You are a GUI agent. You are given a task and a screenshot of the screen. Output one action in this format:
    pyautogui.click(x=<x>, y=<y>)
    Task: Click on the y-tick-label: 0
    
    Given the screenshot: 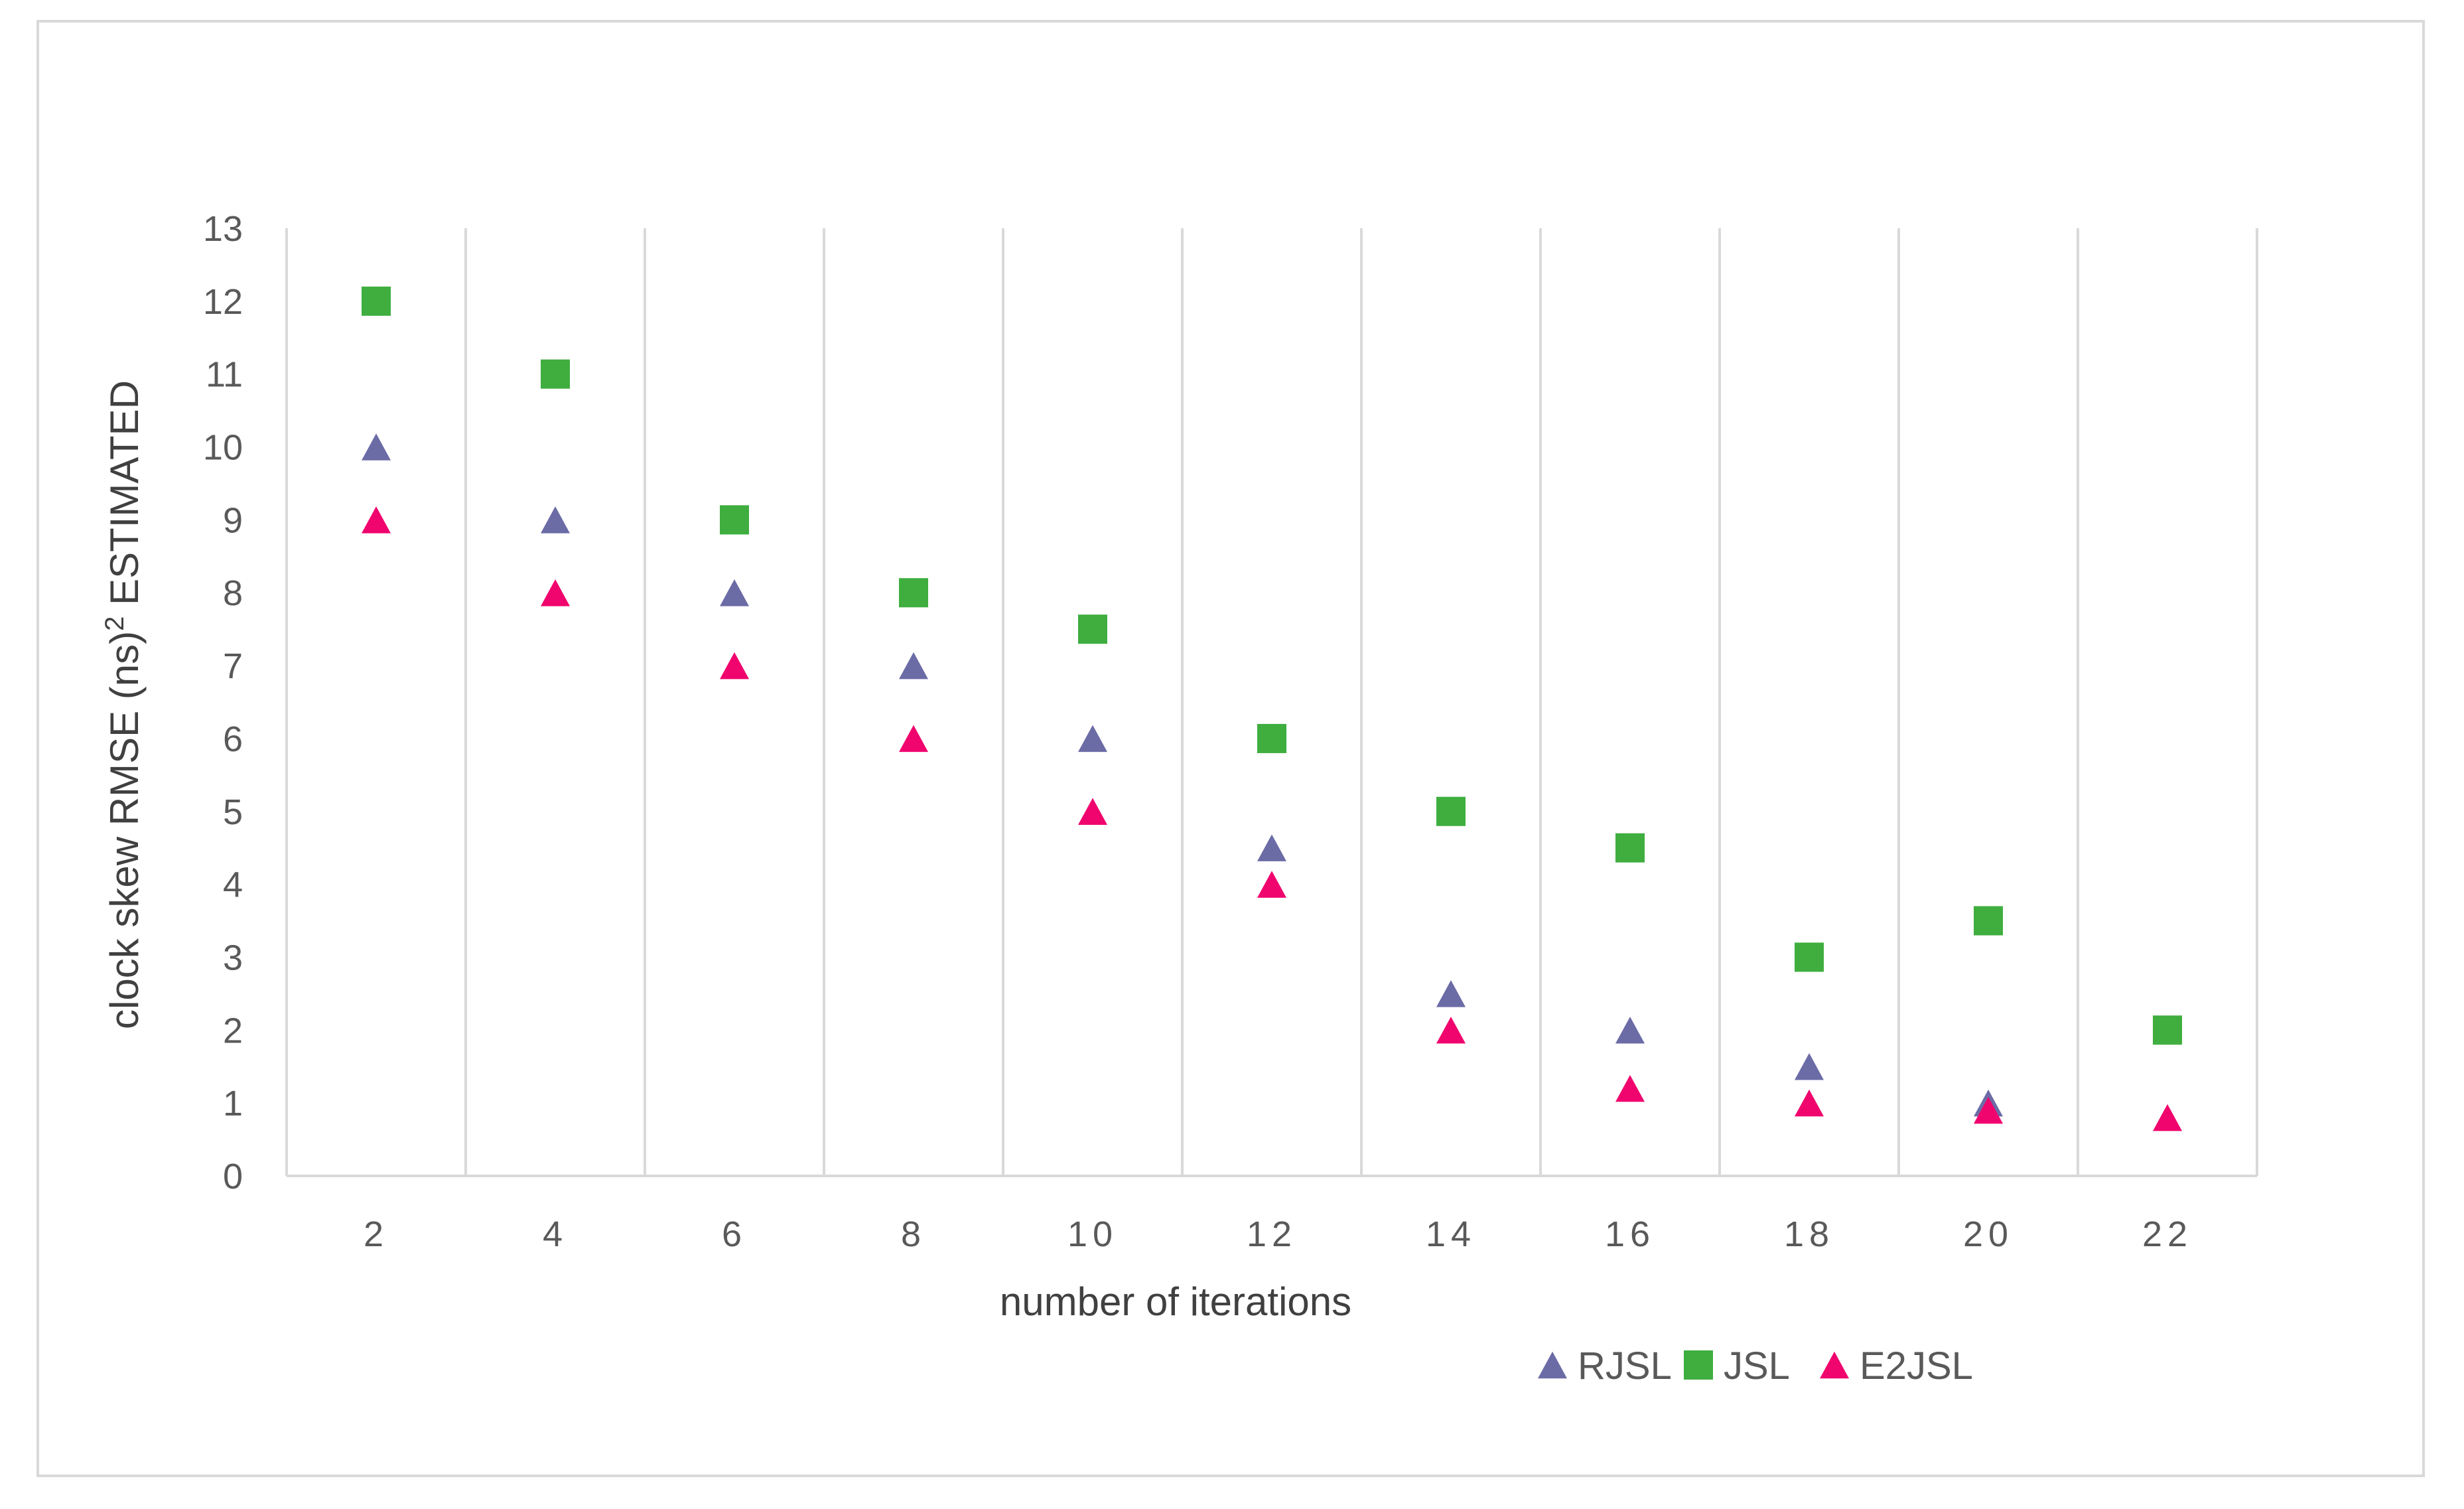 What is the action you would take?
    pyautogui.click(x=233, y=1176)
    